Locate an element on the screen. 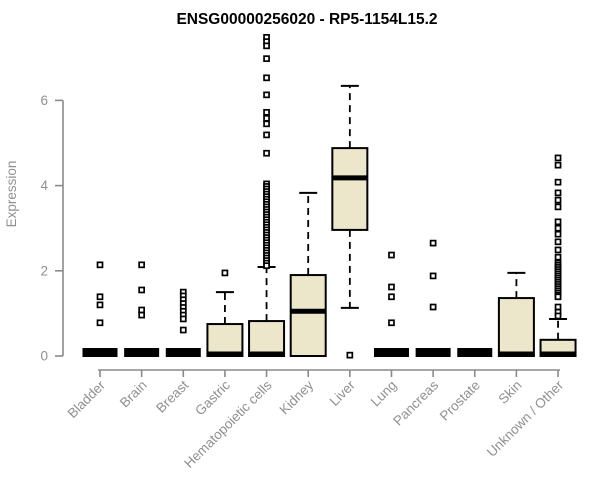  box-hematopoietic-cells is located at coordinates (267, 195).